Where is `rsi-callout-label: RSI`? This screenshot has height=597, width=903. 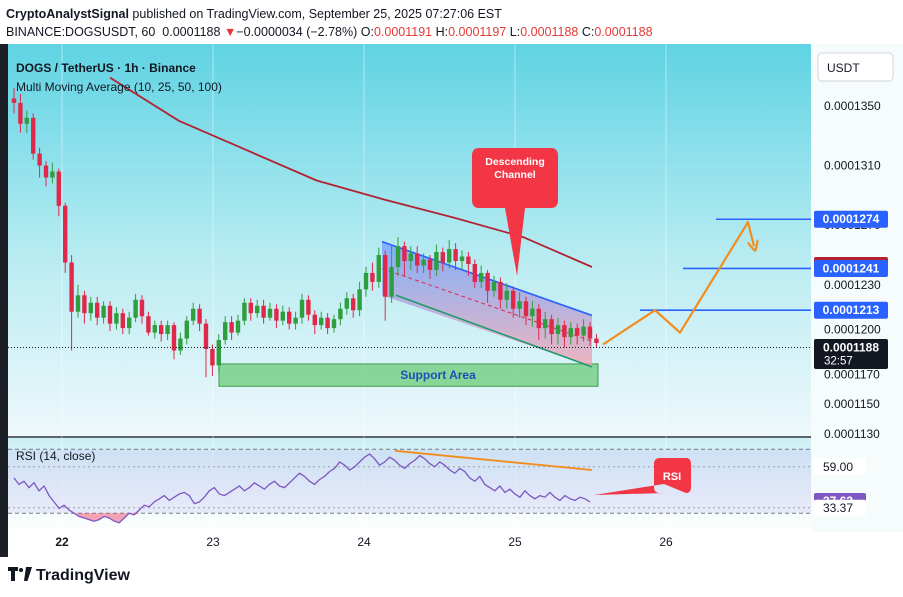
rsi-callout-label: RSI is located at coordinates (672, 477).